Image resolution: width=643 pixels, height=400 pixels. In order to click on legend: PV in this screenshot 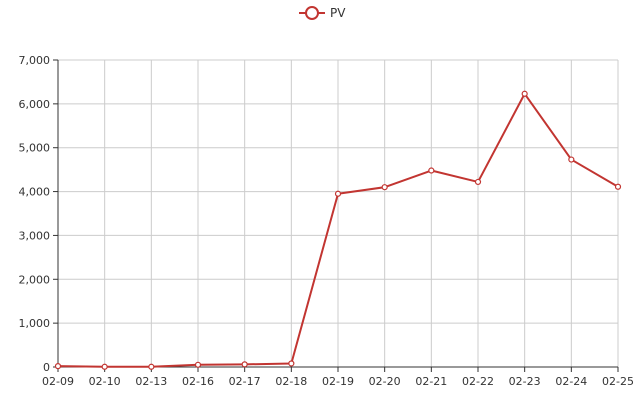, I will do `click(322, 13)`.